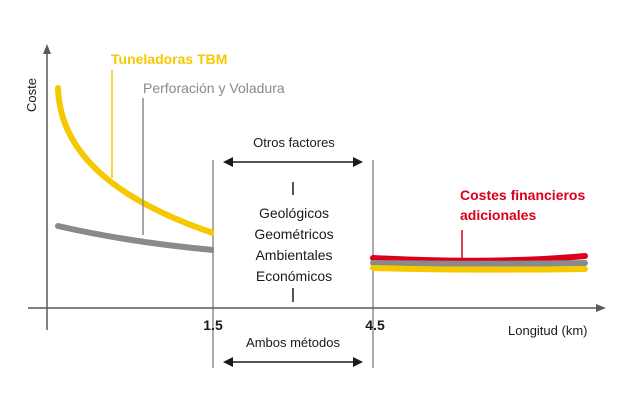 This screenshot has height=406, width=620. I want to click on tbm-curve-right, so click(479, 269).